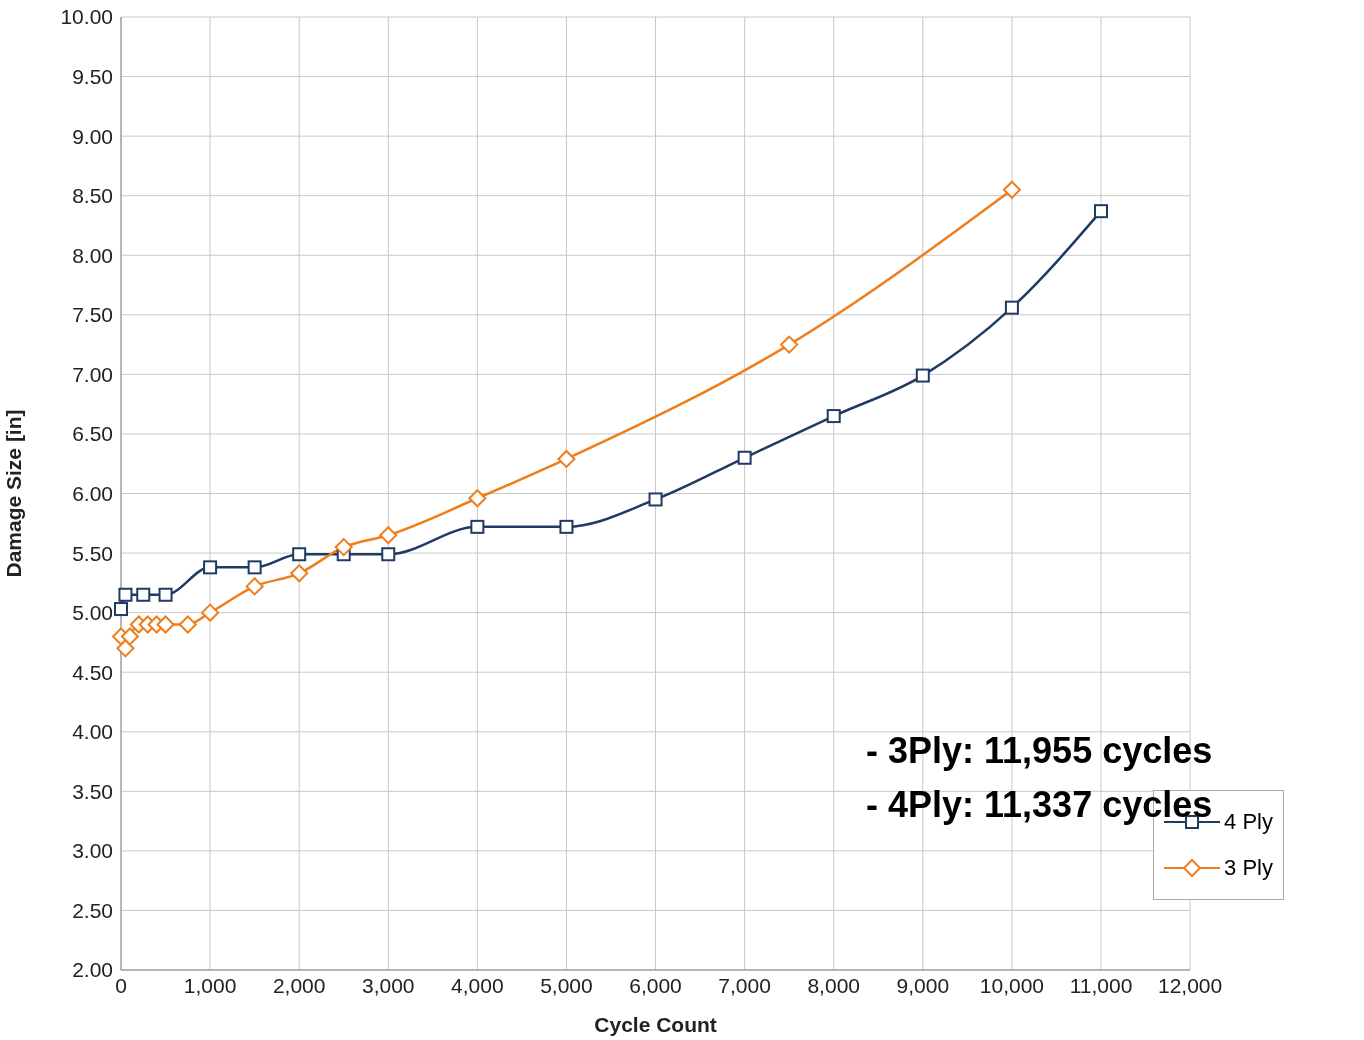 This screenshot has height=1040, width=1364. I want to click on y-tick-label: 9.00, so click(92, 136).